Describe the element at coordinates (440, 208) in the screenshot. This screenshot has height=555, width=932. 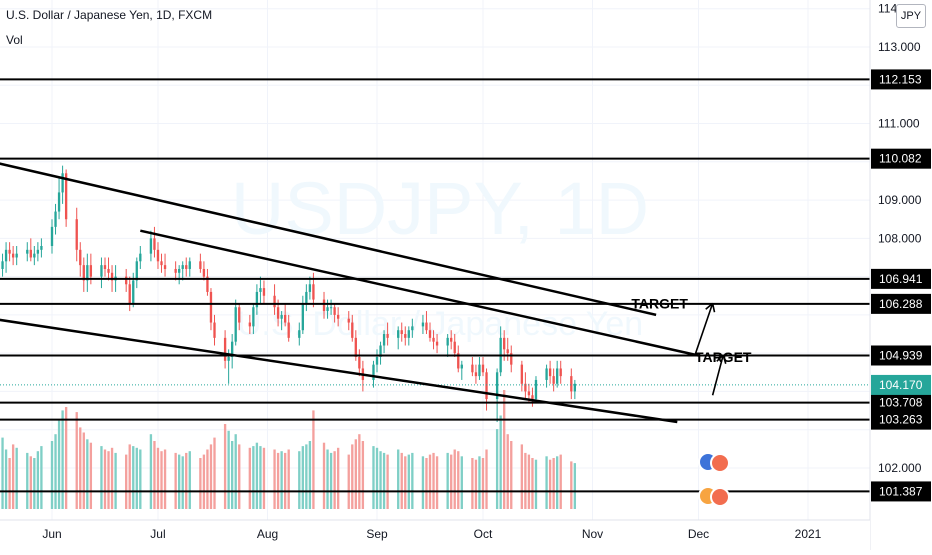
I see `watermark-symbol: USDJPY, 1D` at that location.